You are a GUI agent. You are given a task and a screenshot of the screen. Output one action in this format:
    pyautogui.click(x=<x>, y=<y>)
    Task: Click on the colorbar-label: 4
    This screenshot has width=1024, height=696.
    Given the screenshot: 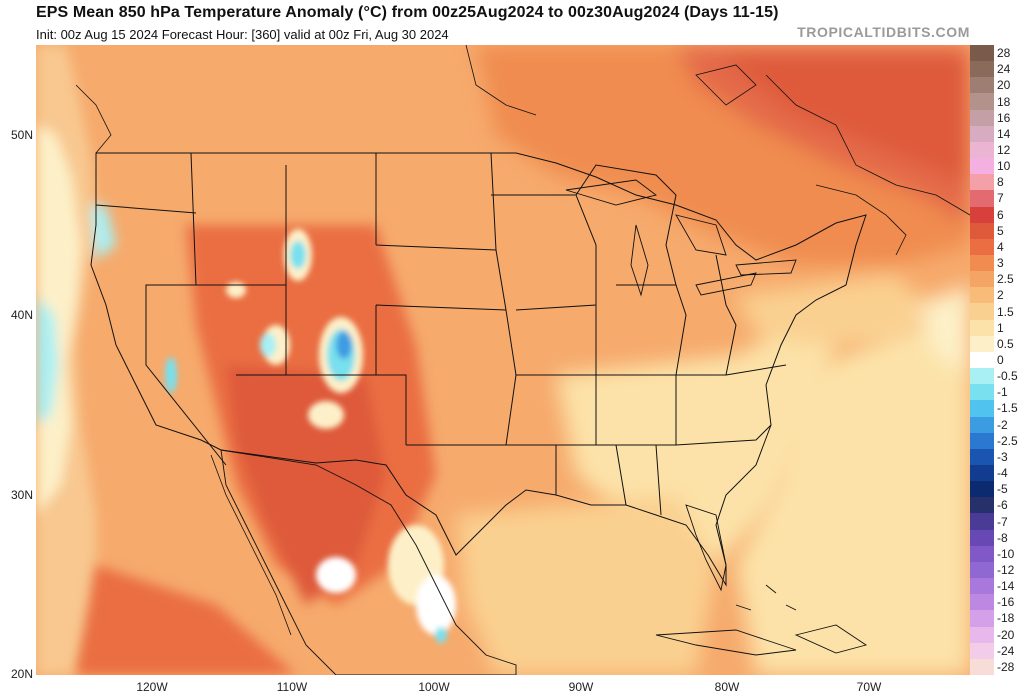 What is the action you would take?
    pyautogui.click(x=1000, y=246)
    